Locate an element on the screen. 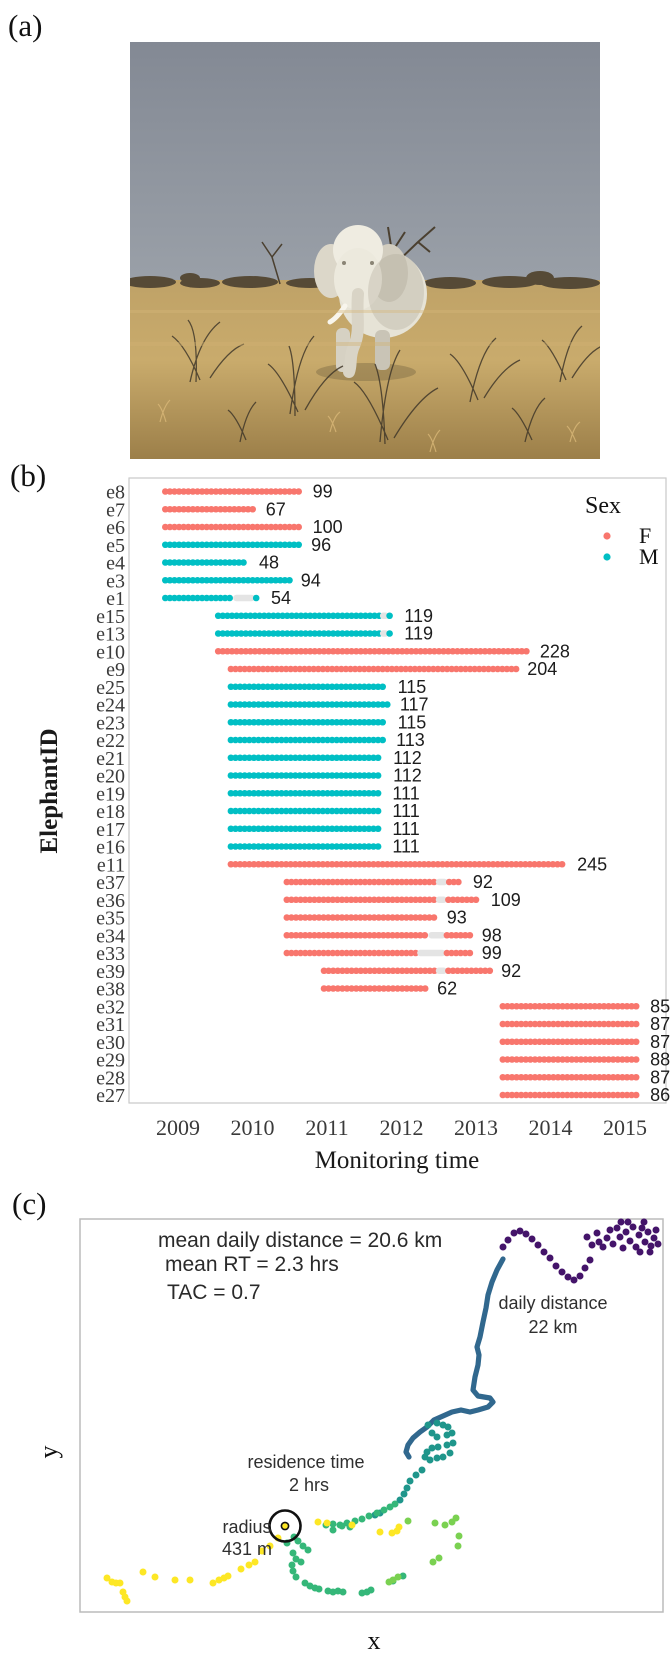 The image size is (671, 1653). timeline-row-e25: e25 115 is located at coordinates (261, 688).